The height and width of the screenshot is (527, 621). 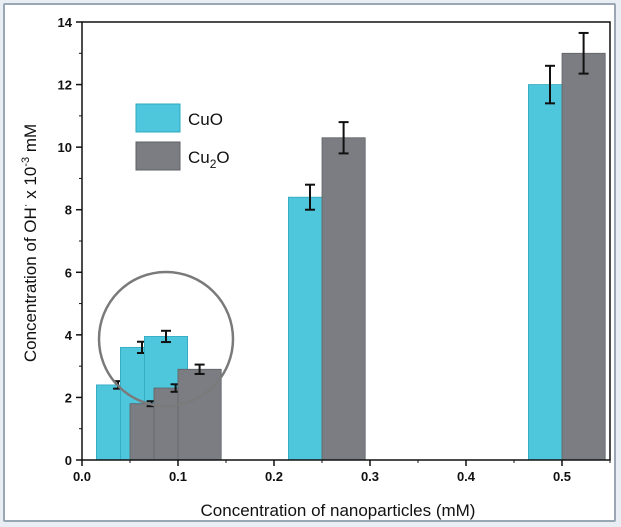 I want to click on x-tick-label: 0.5, so click(x=562, y=476).